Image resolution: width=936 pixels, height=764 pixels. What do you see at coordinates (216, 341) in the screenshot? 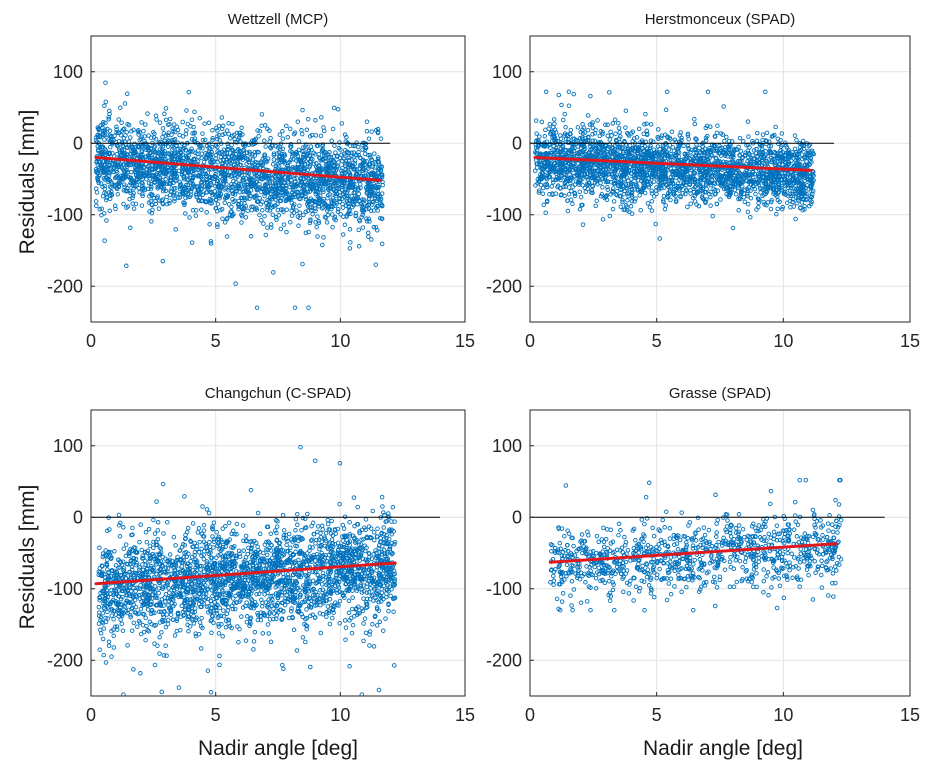
I see `x-tick-label: 5` at bounding box center [216, 341].